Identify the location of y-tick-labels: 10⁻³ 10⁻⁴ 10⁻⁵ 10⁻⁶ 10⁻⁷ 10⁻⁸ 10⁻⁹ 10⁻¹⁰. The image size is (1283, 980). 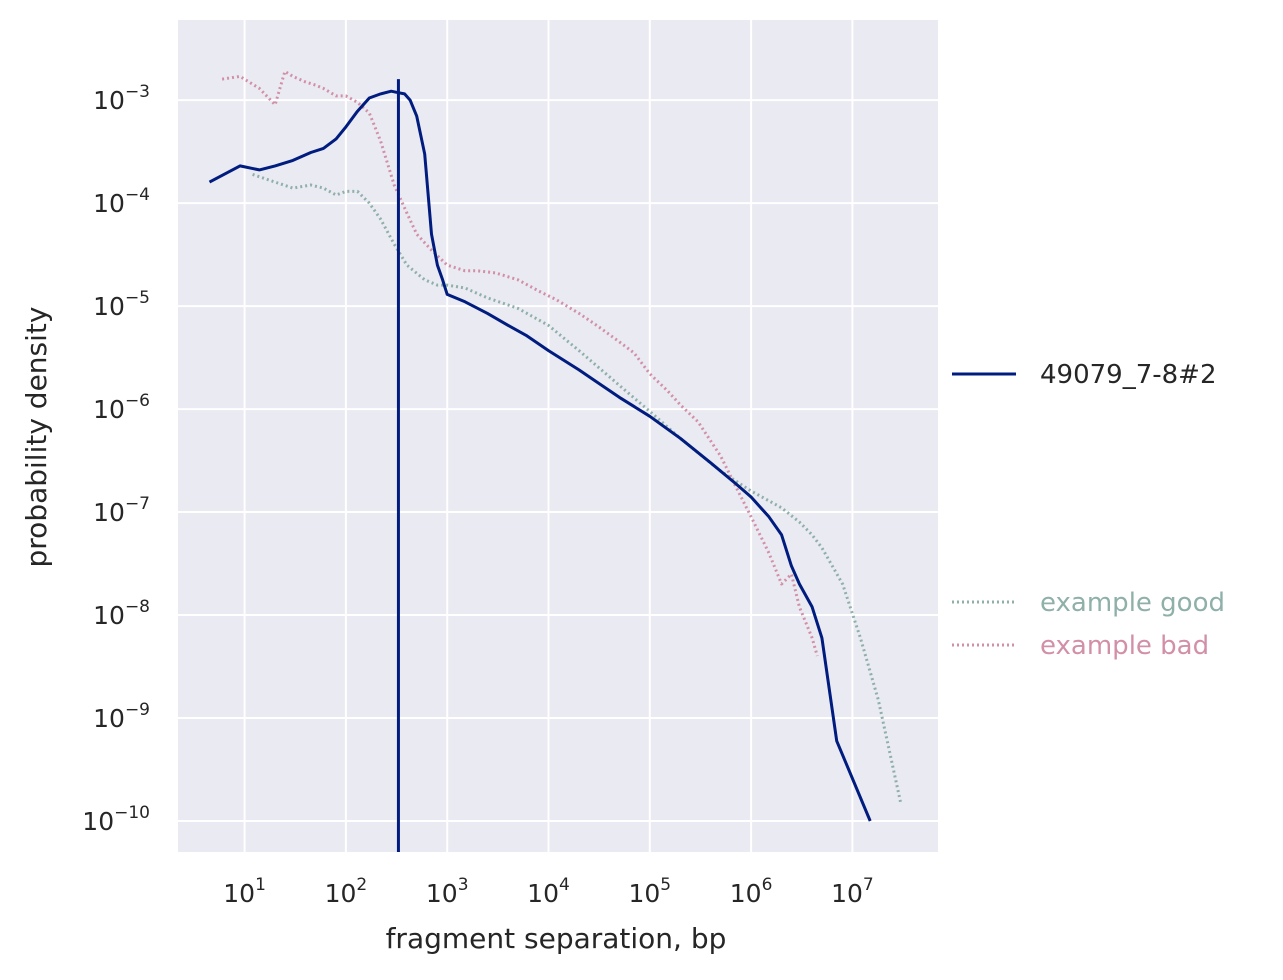
(116, 459).